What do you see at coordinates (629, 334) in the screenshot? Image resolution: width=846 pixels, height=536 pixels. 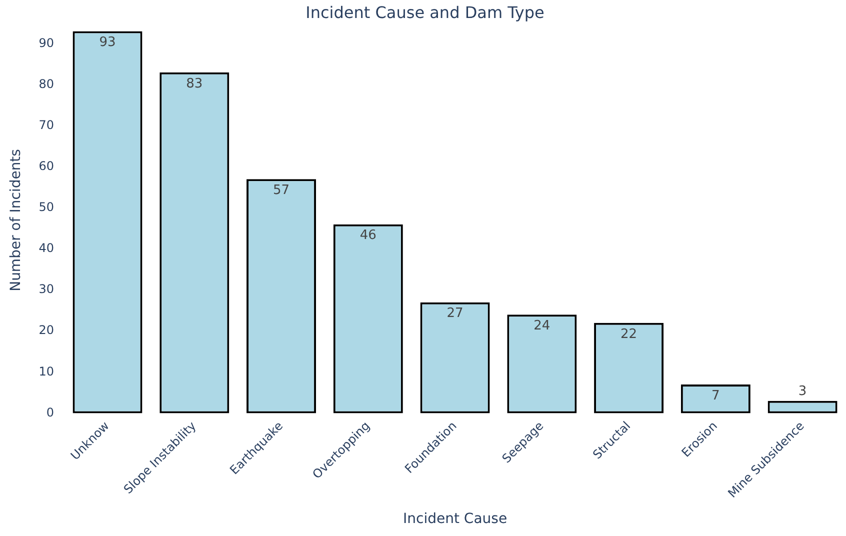 I see `data-label: 22` at bounding box center [629, 334].